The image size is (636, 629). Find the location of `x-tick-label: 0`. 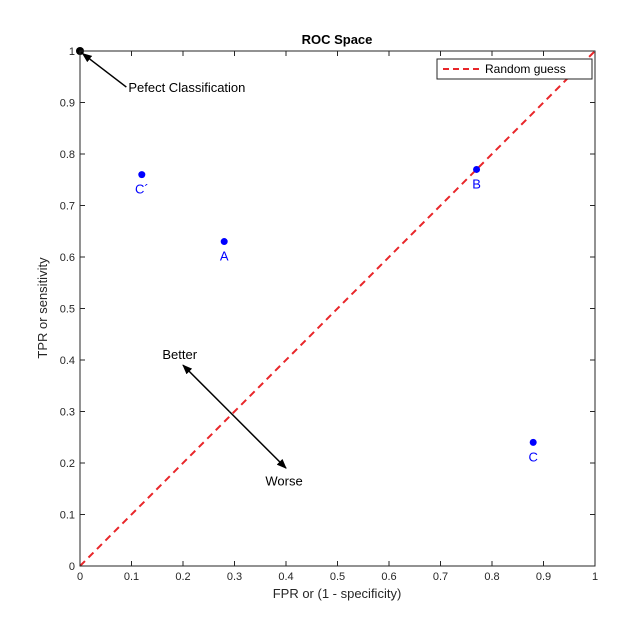

x-tick-label: 0 is located at coordinates (80, 577).